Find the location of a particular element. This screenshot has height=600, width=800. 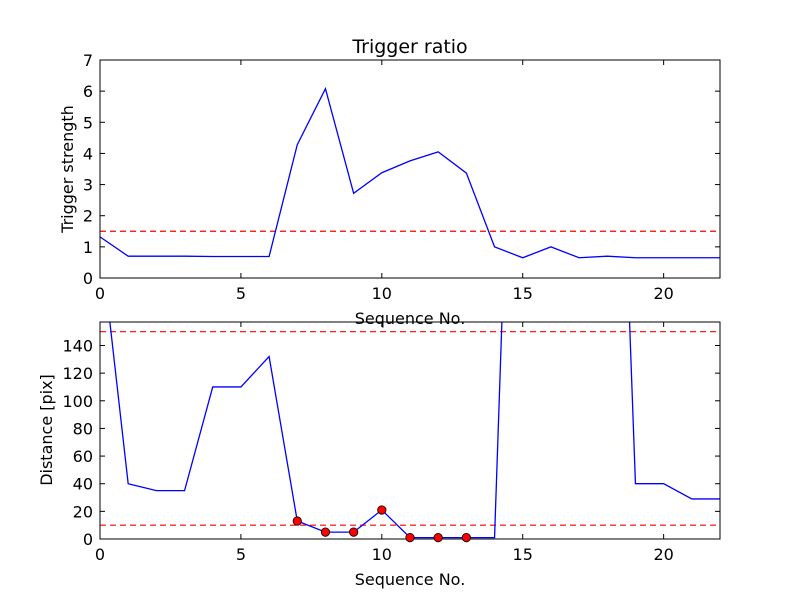

y-tick-label: 60 is located at coordinates (83, 456).